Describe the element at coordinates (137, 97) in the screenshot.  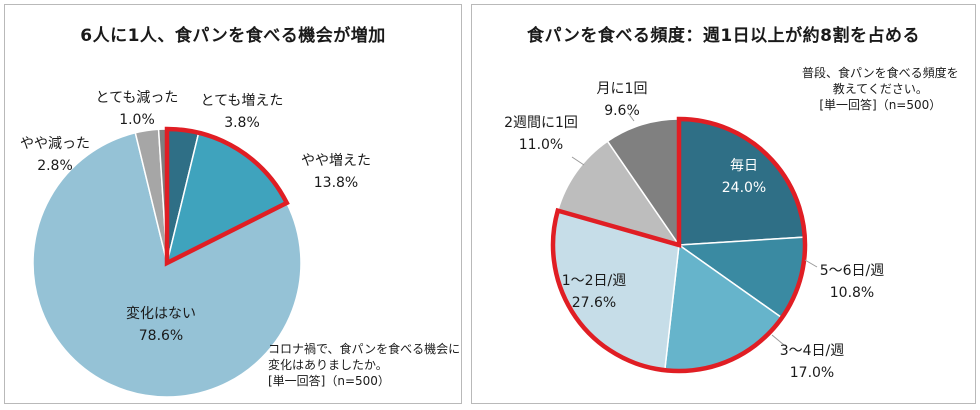
I see `slice-label: とても減った` at that location.